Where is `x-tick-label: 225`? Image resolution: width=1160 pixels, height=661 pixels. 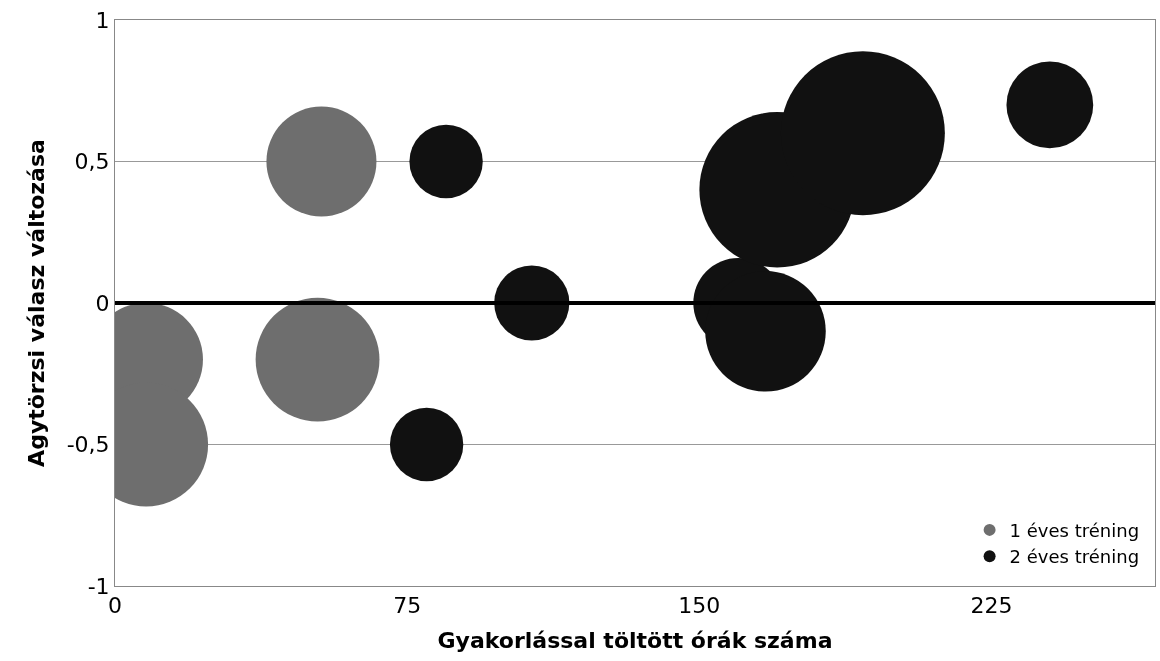 x-tick-label: 225 is located at coordinates (991, 606).